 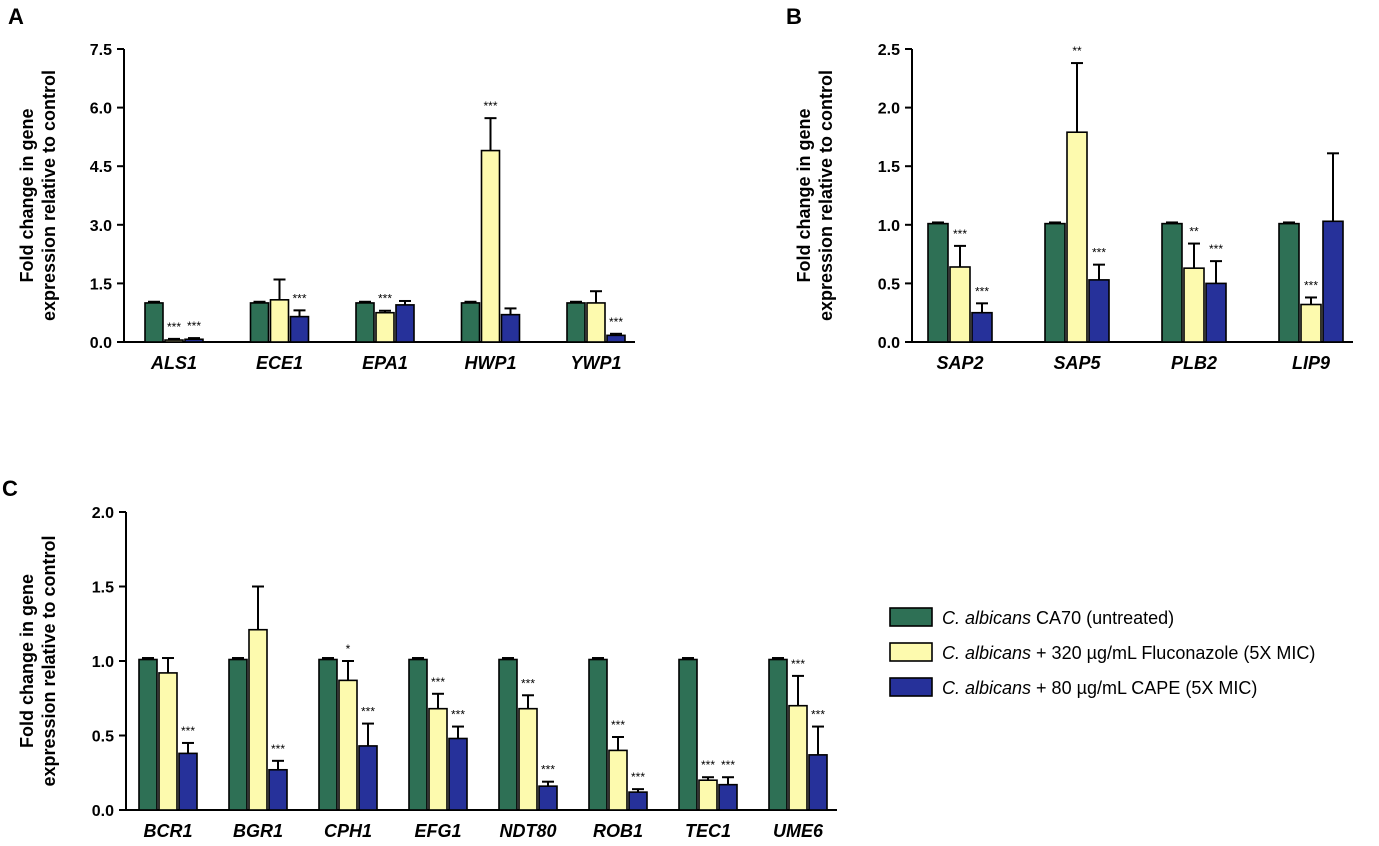 What do you see at coordinates (103, 737) in the screenshot?
I see `y-tick-label: 0.5` at bounding box center [103, 737].